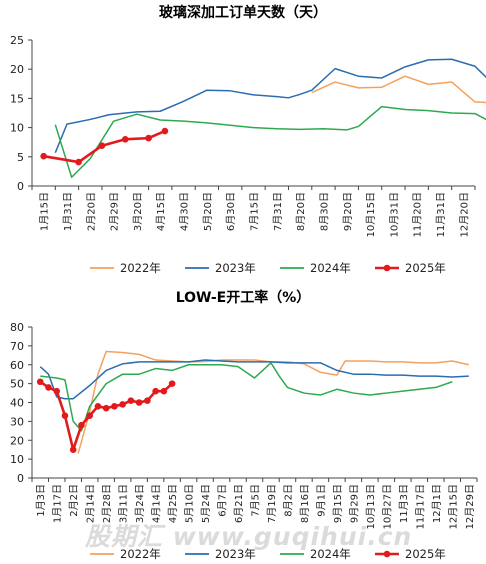 This screenshot has height=564, width=486. I want to click on y-tick-label: 60, so click(17, 365).